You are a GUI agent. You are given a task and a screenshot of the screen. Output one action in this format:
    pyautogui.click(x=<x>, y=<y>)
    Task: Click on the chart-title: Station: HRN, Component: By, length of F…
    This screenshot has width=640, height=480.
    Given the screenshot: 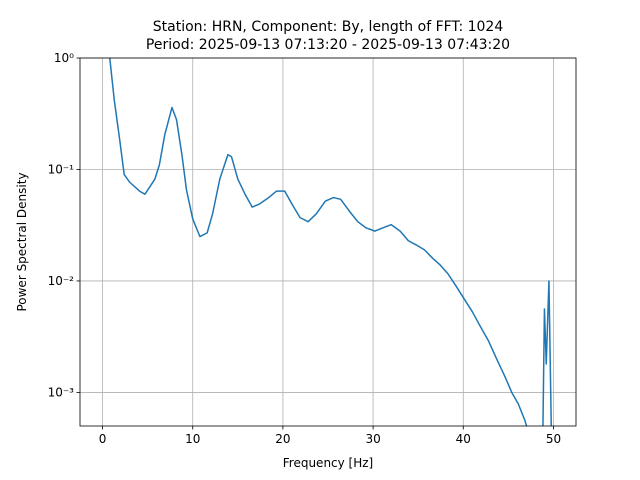 What is the action you would take?
    pyautogui.click(x=328, y=27)
    